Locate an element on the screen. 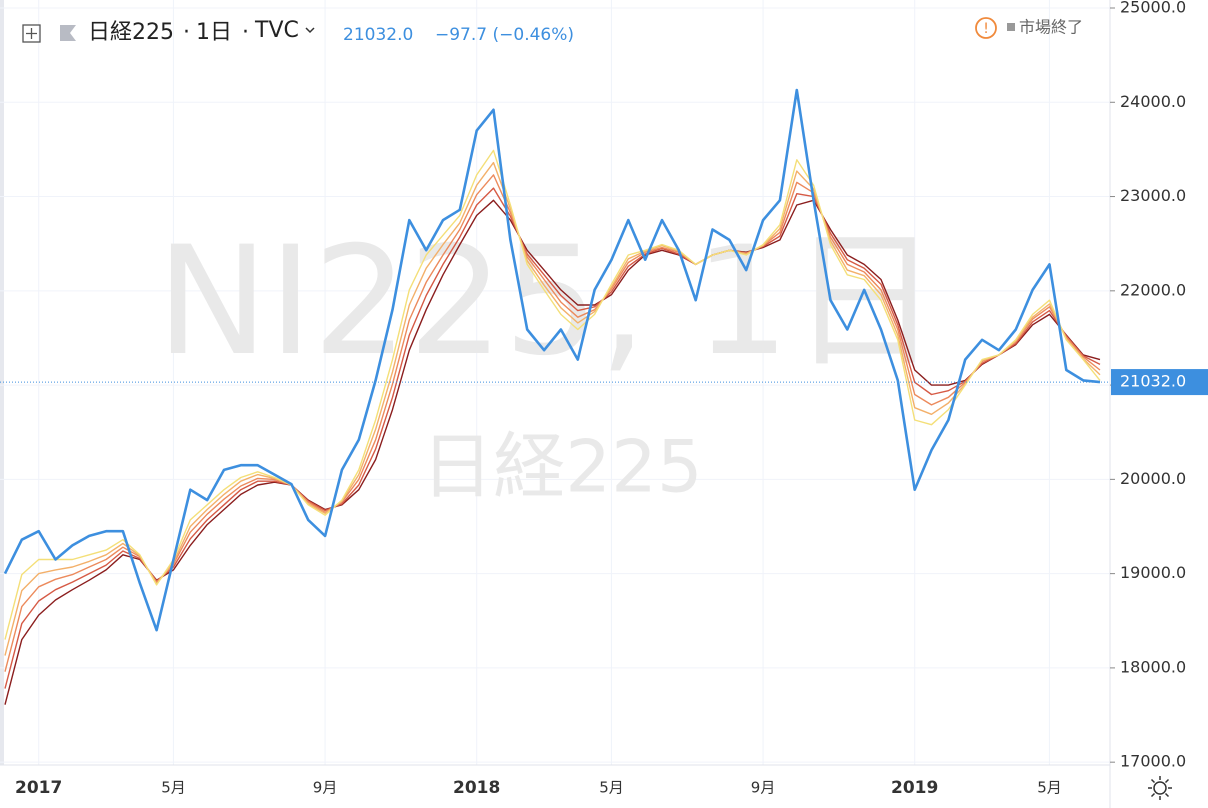 The width and height of the screenshot is (1208, 808). settings-gear is located at coordinates (1160, 788).